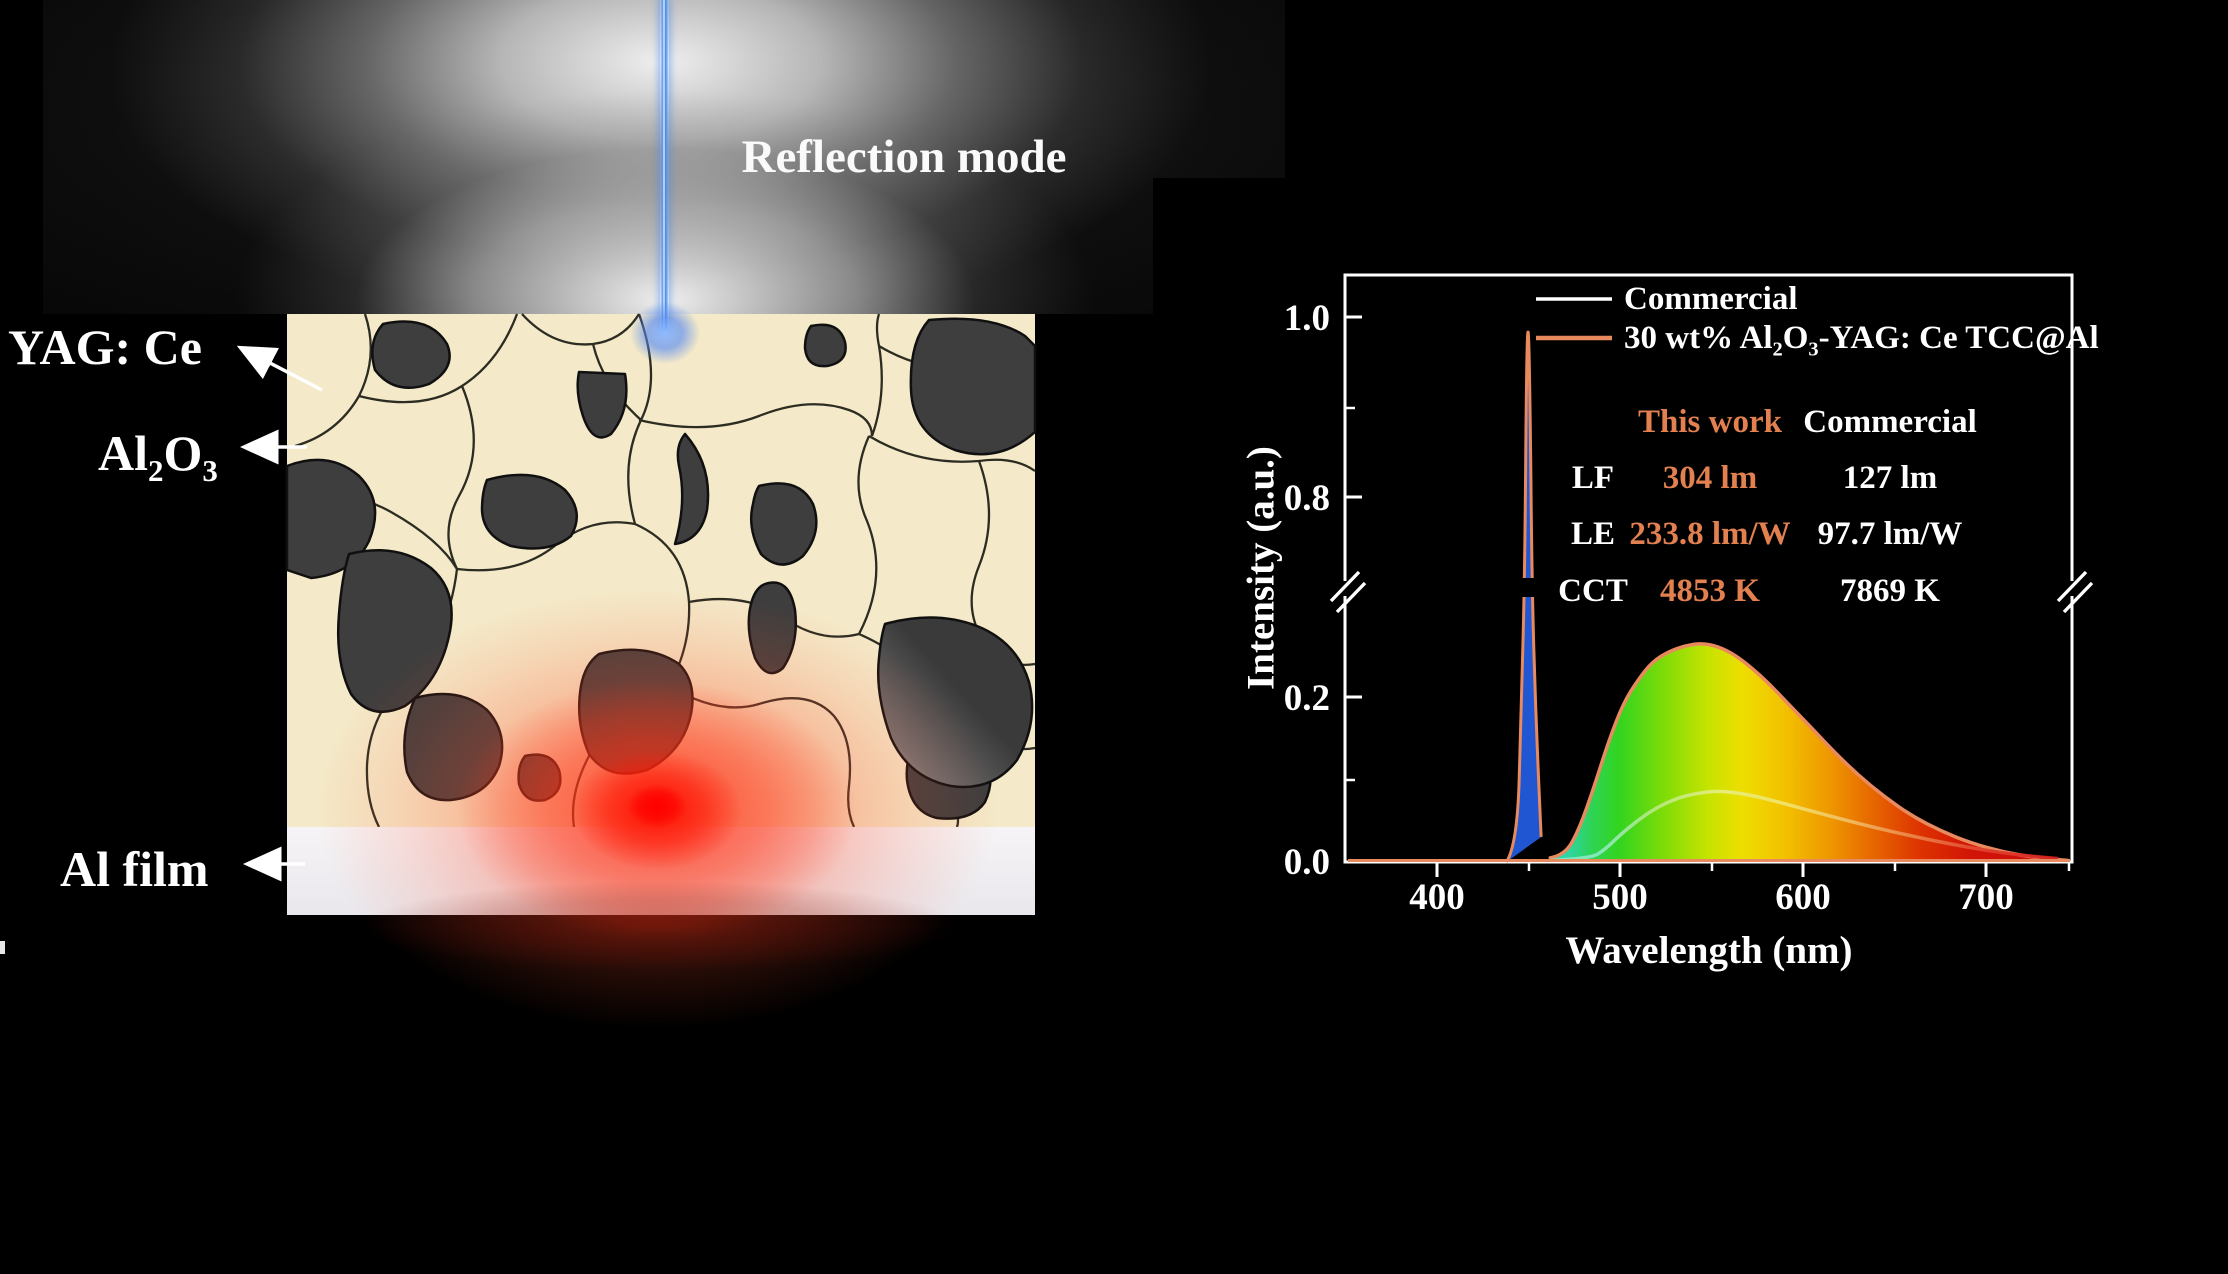  Describe the element at coordinates (1528, 587) in the screenshot. I see `spike-break-gap` at that location.